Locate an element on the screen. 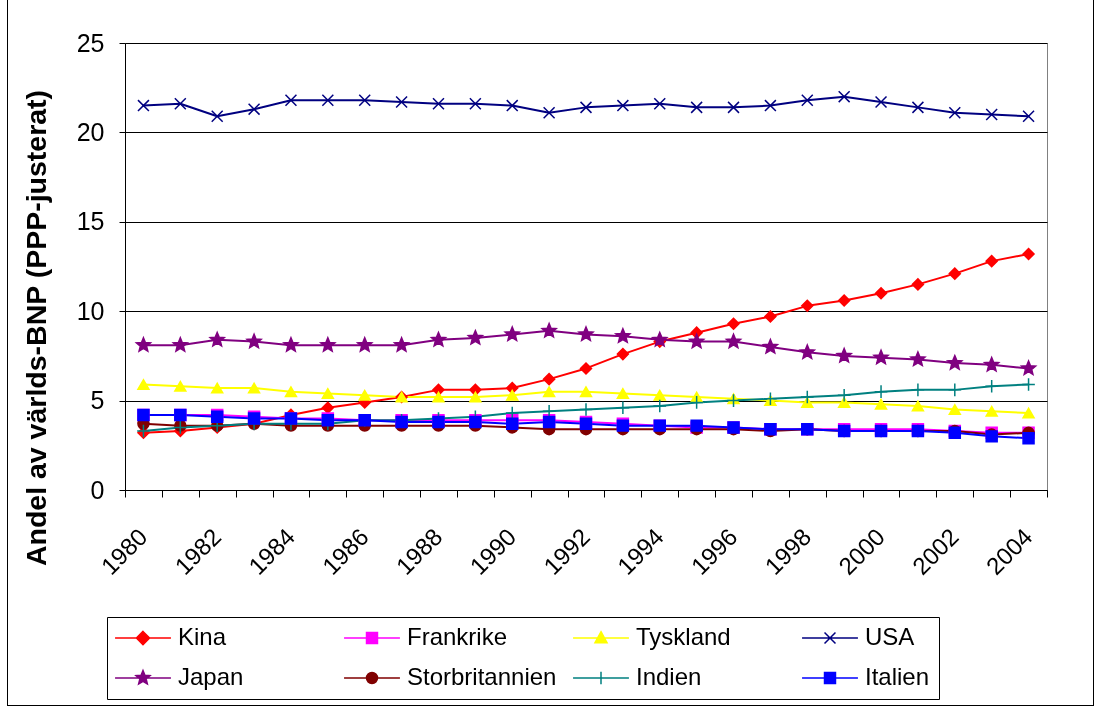  y-tick-label: 10 is located at coordinates (90, 310).